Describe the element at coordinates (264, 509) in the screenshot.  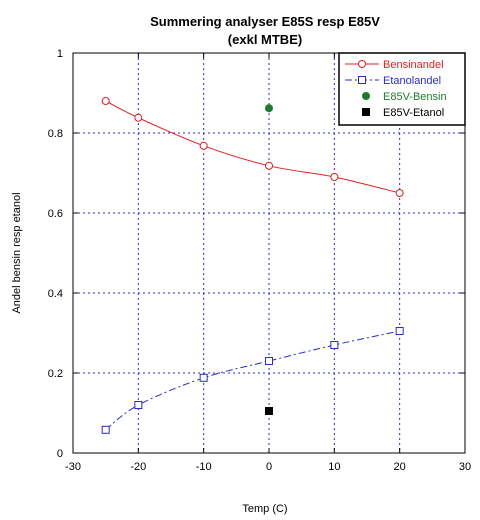
I see `x-axis-label: Temp (C)` at that location.